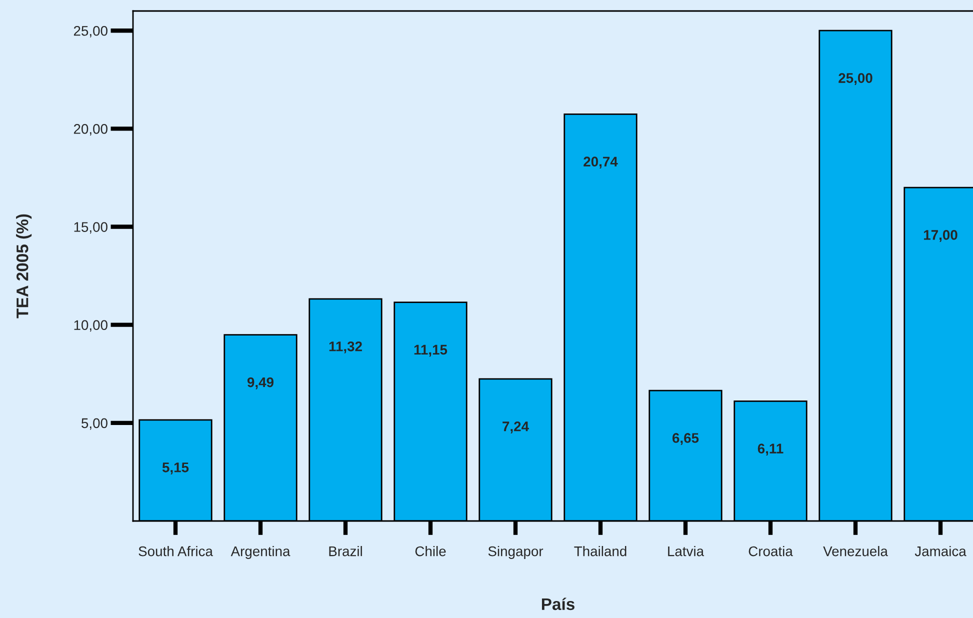 The image size is (973, 618). What do you see at coordinates (345, 551) in the screenshot?
I see `x-tick-label: Brazil` at bounding box center [345, 551].